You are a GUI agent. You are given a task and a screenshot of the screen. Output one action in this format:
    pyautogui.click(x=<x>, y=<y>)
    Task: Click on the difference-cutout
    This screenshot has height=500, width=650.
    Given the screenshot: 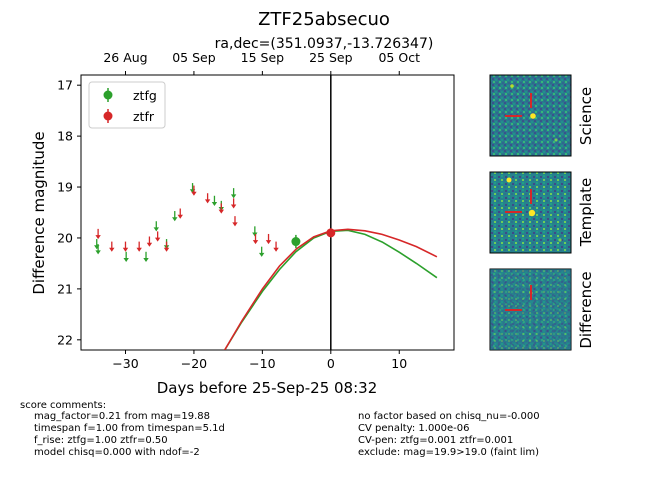 What is the action you would take?
    pyautogui.click(x=530, y=309)
    